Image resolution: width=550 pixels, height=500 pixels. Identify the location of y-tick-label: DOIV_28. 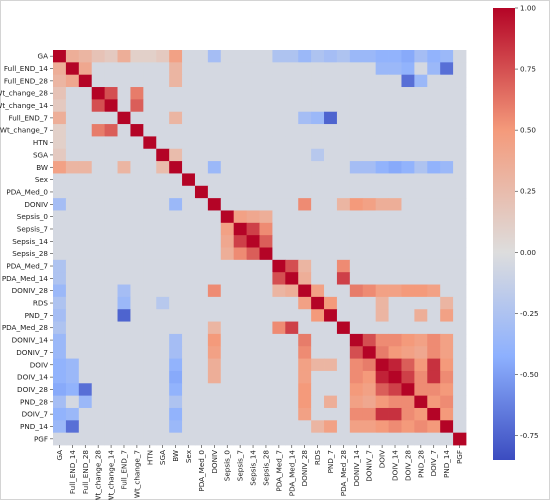
(32, 389).